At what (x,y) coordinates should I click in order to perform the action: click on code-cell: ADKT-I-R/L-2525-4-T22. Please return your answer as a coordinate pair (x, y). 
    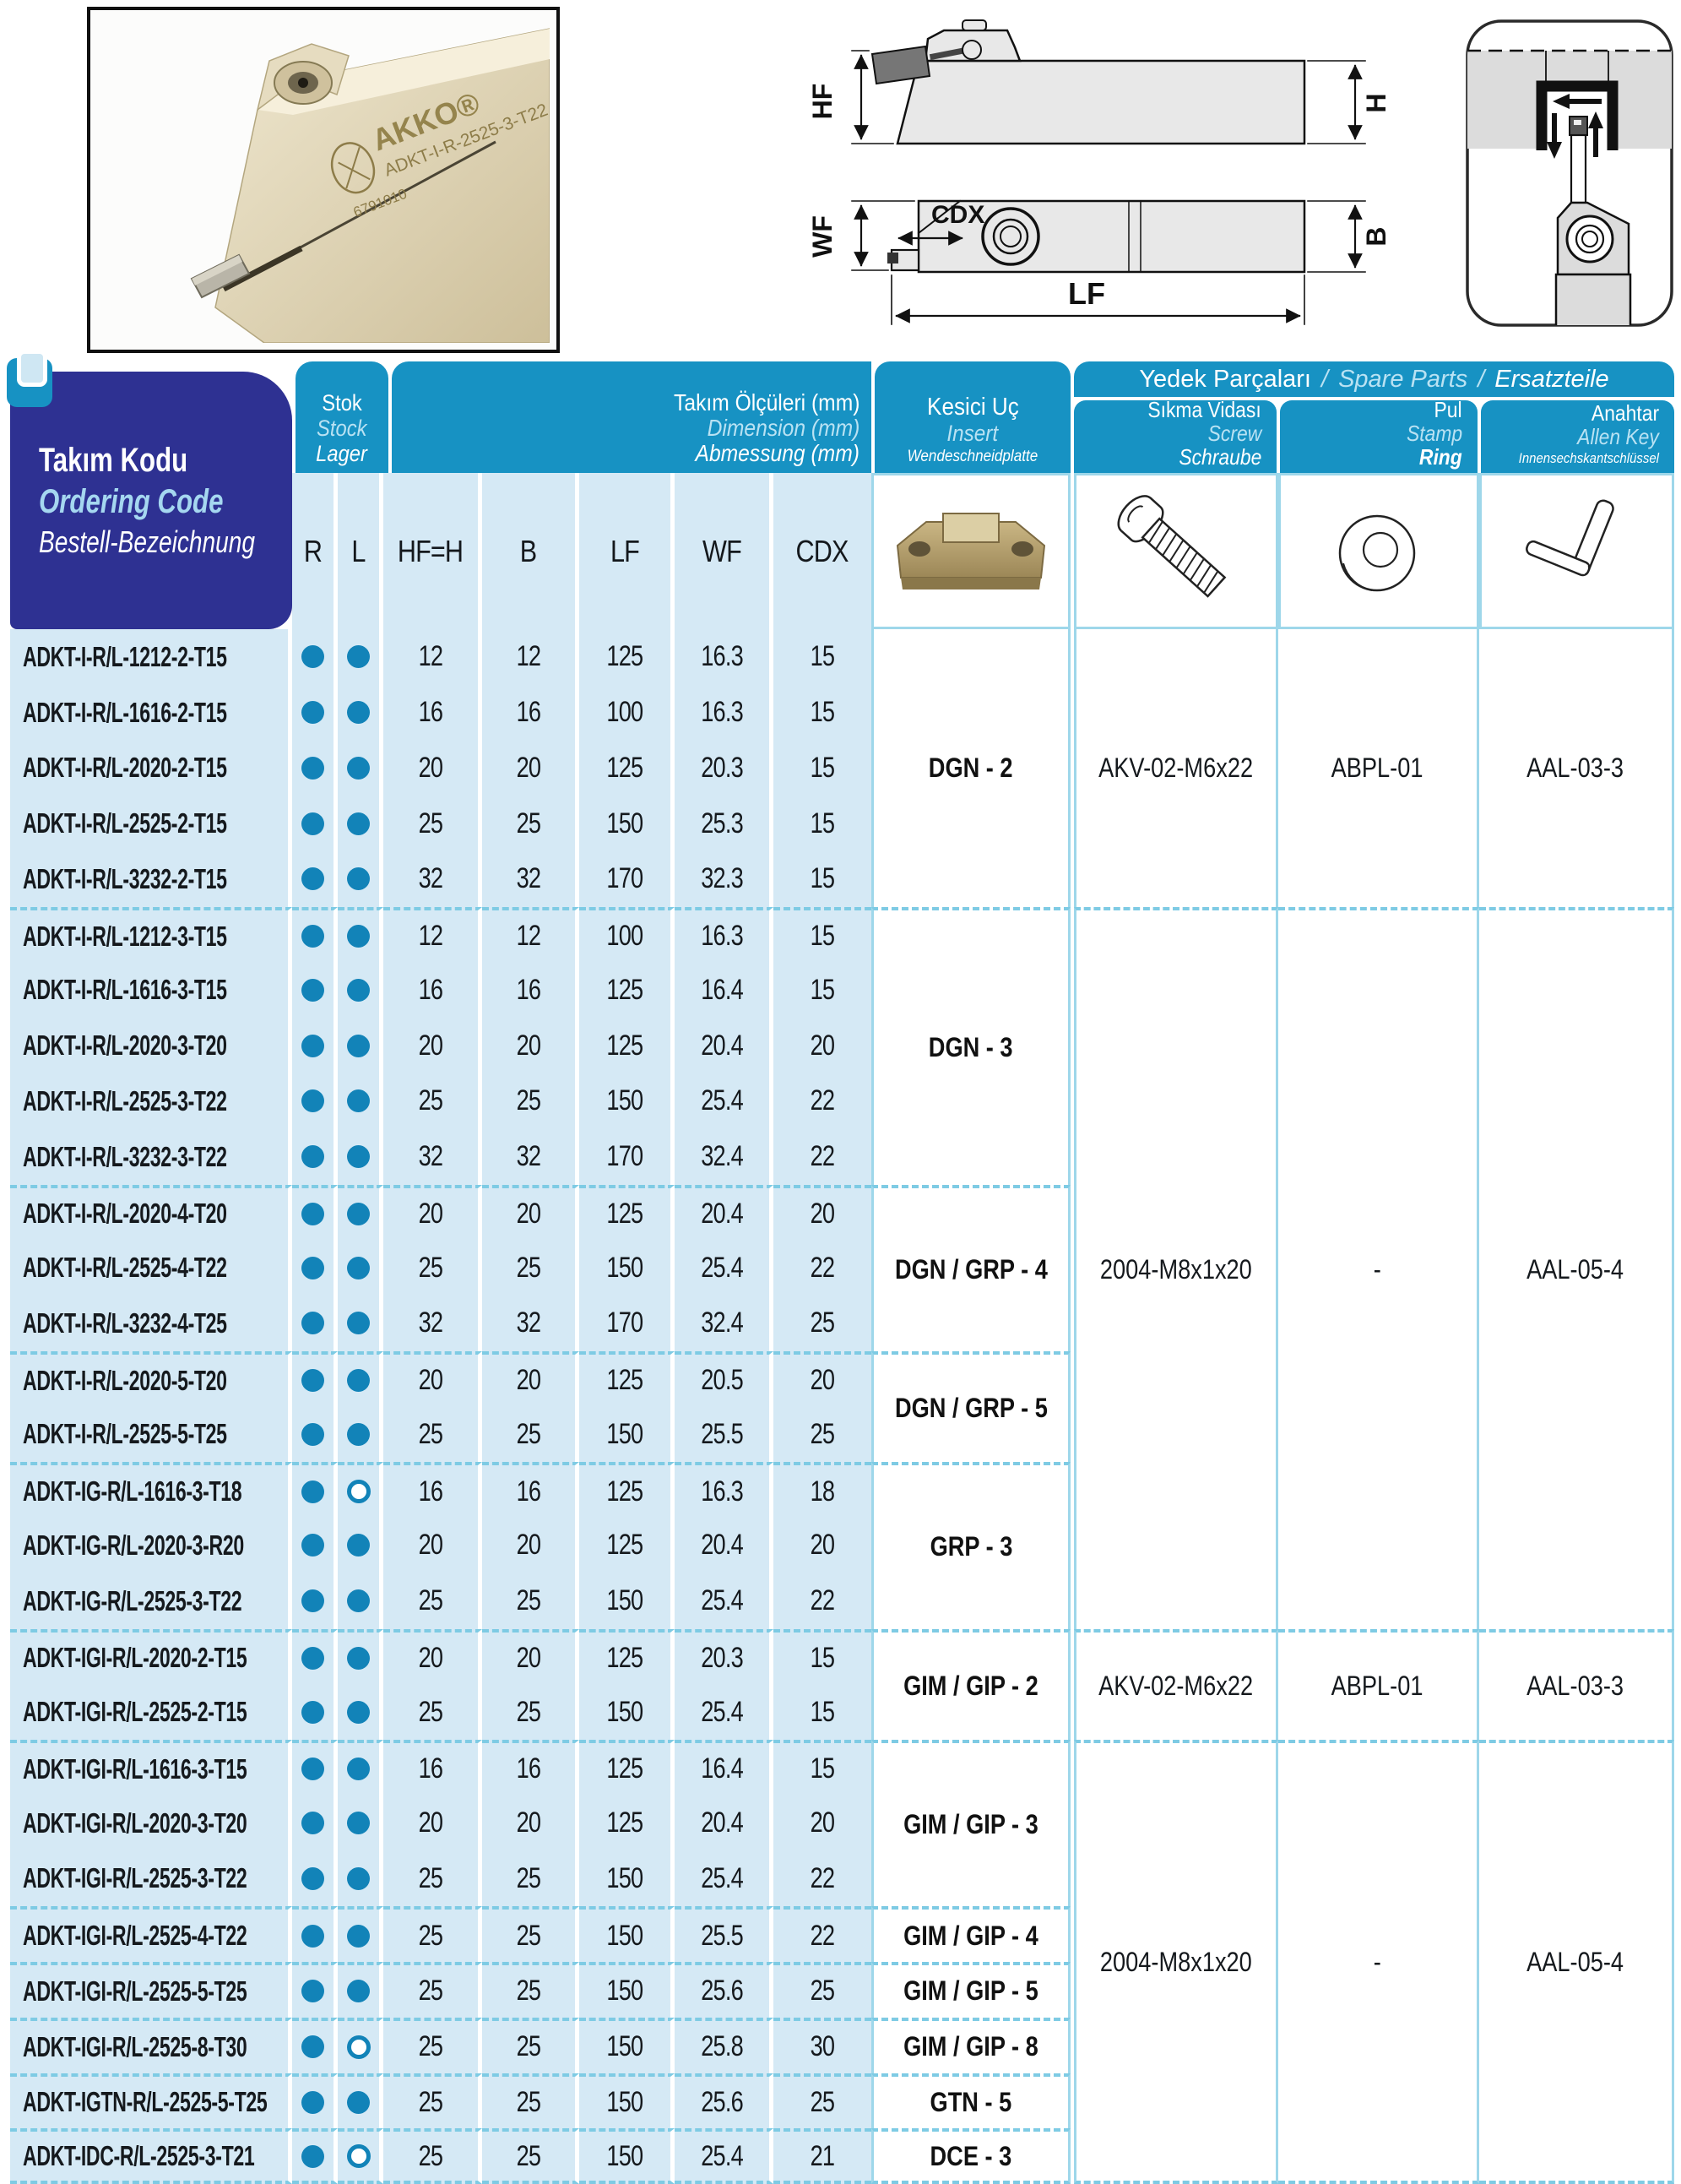
    Looking at the image, I should click on (151, 1268).